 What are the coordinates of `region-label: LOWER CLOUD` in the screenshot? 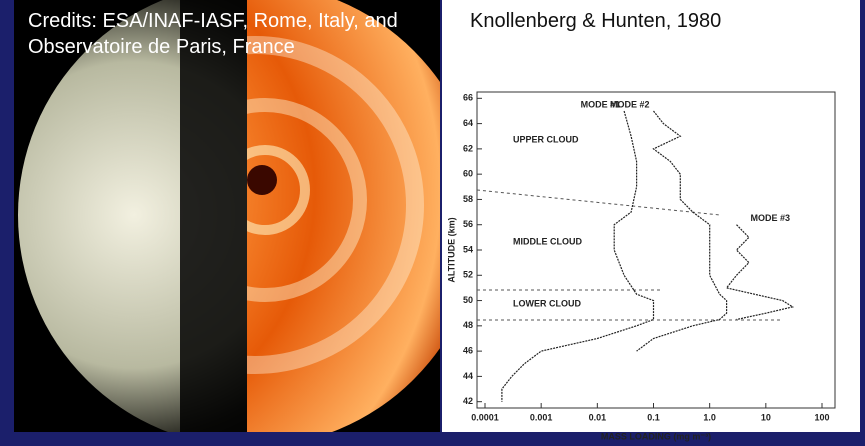 It's located at (547, 303).